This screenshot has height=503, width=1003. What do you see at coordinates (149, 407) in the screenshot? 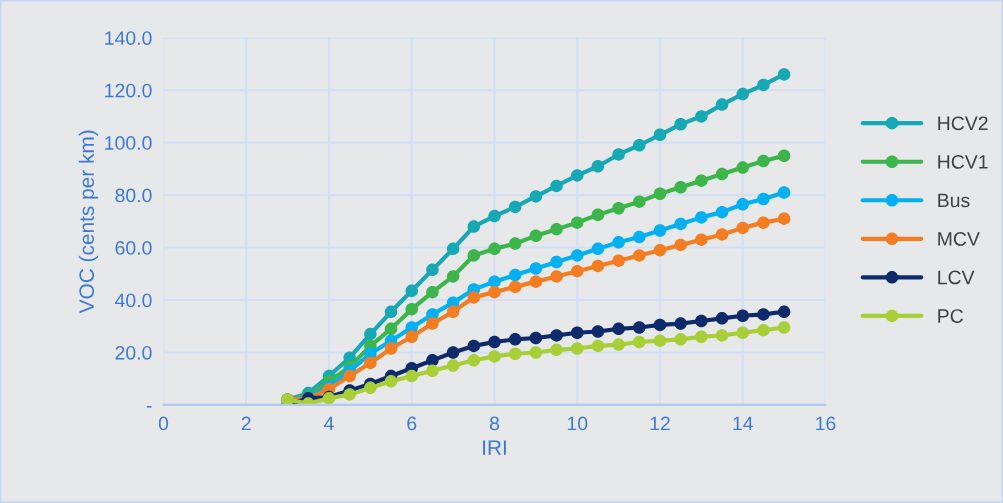
I see `y-tick-label: -` at bounding box center [149, 407].